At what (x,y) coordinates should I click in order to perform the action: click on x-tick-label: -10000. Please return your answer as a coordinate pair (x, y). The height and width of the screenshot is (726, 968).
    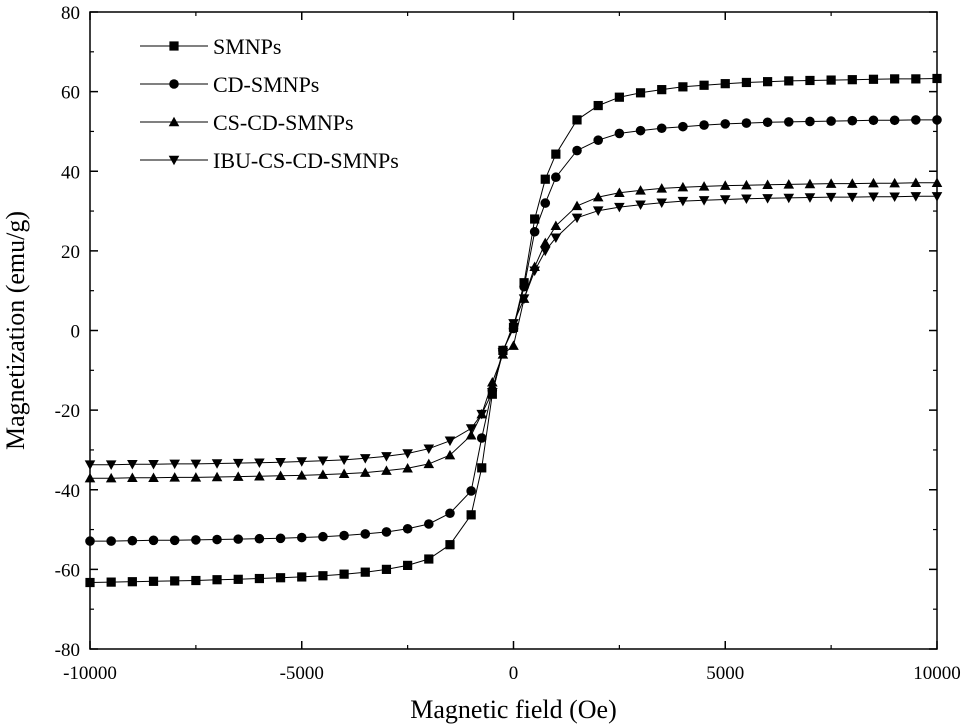
    Looking at the image, I should click on (90, 673).